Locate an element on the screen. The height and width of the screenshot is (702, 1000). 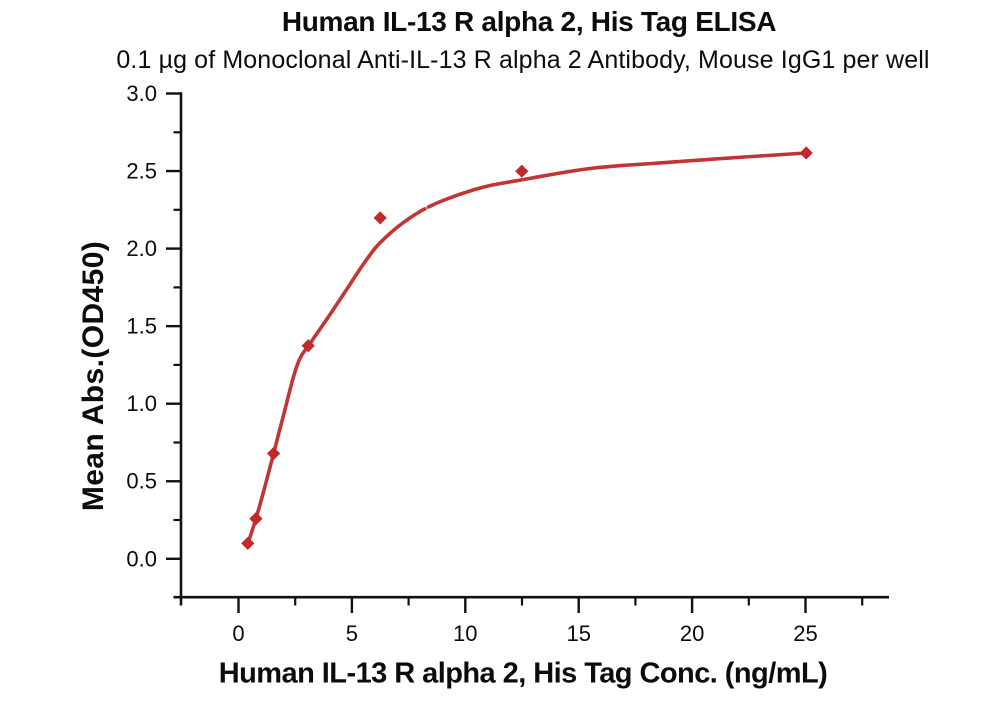
svg-text: 0.5 is located at coordinates (141, 481).